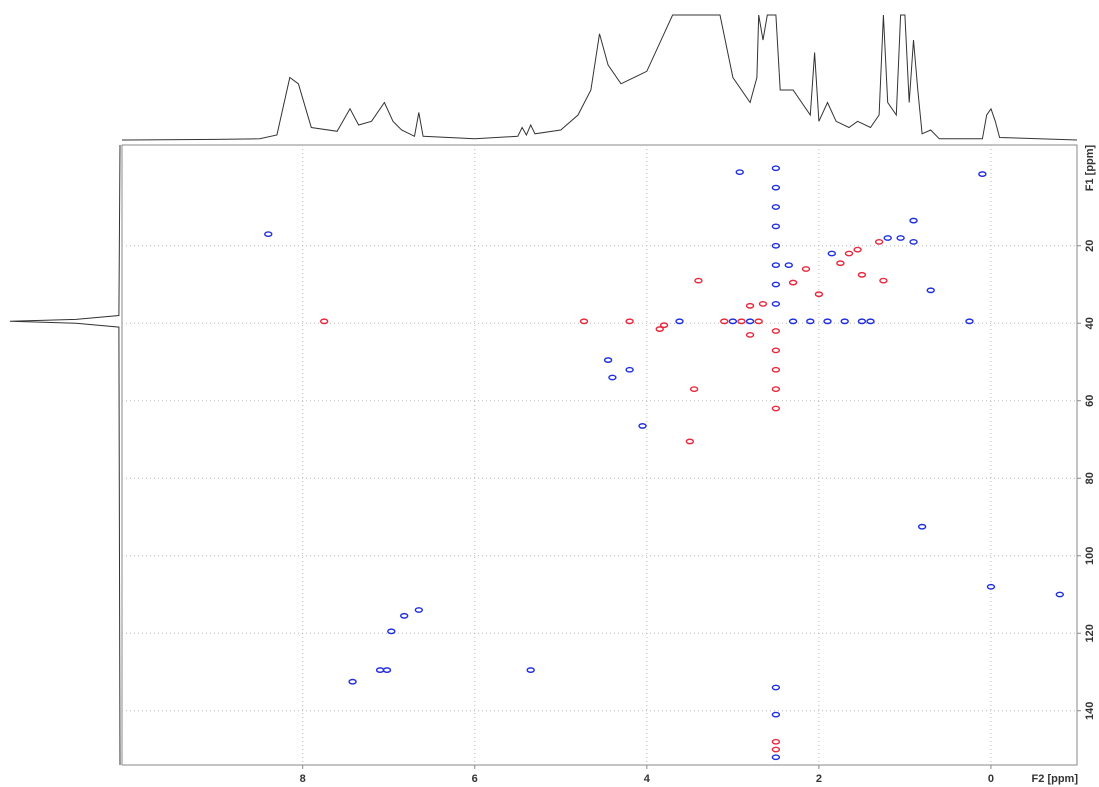  What do you see at coordinates (475, 779) in the screenshot?
I see `x-tick-label: 6` at bounding box center [475, 779].